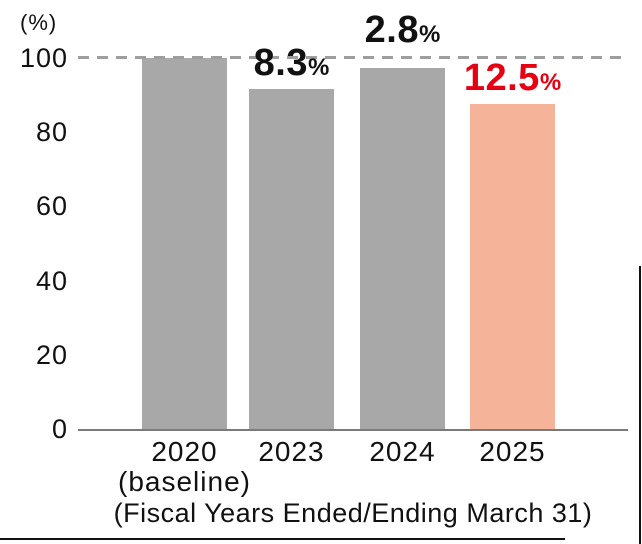 The height and width of the screenshot is (544, 642). Describe the element at coordinates (43, 58) in the screenshot. I see `y-tick-100: 100` at that location.